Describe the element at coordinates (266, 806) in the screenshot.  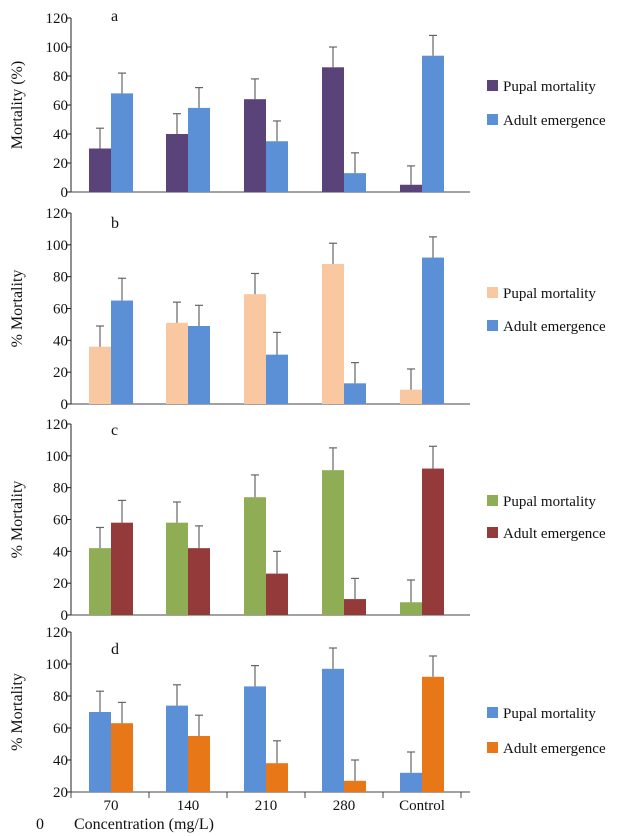
I see `x-tick-label: 210` at that location.